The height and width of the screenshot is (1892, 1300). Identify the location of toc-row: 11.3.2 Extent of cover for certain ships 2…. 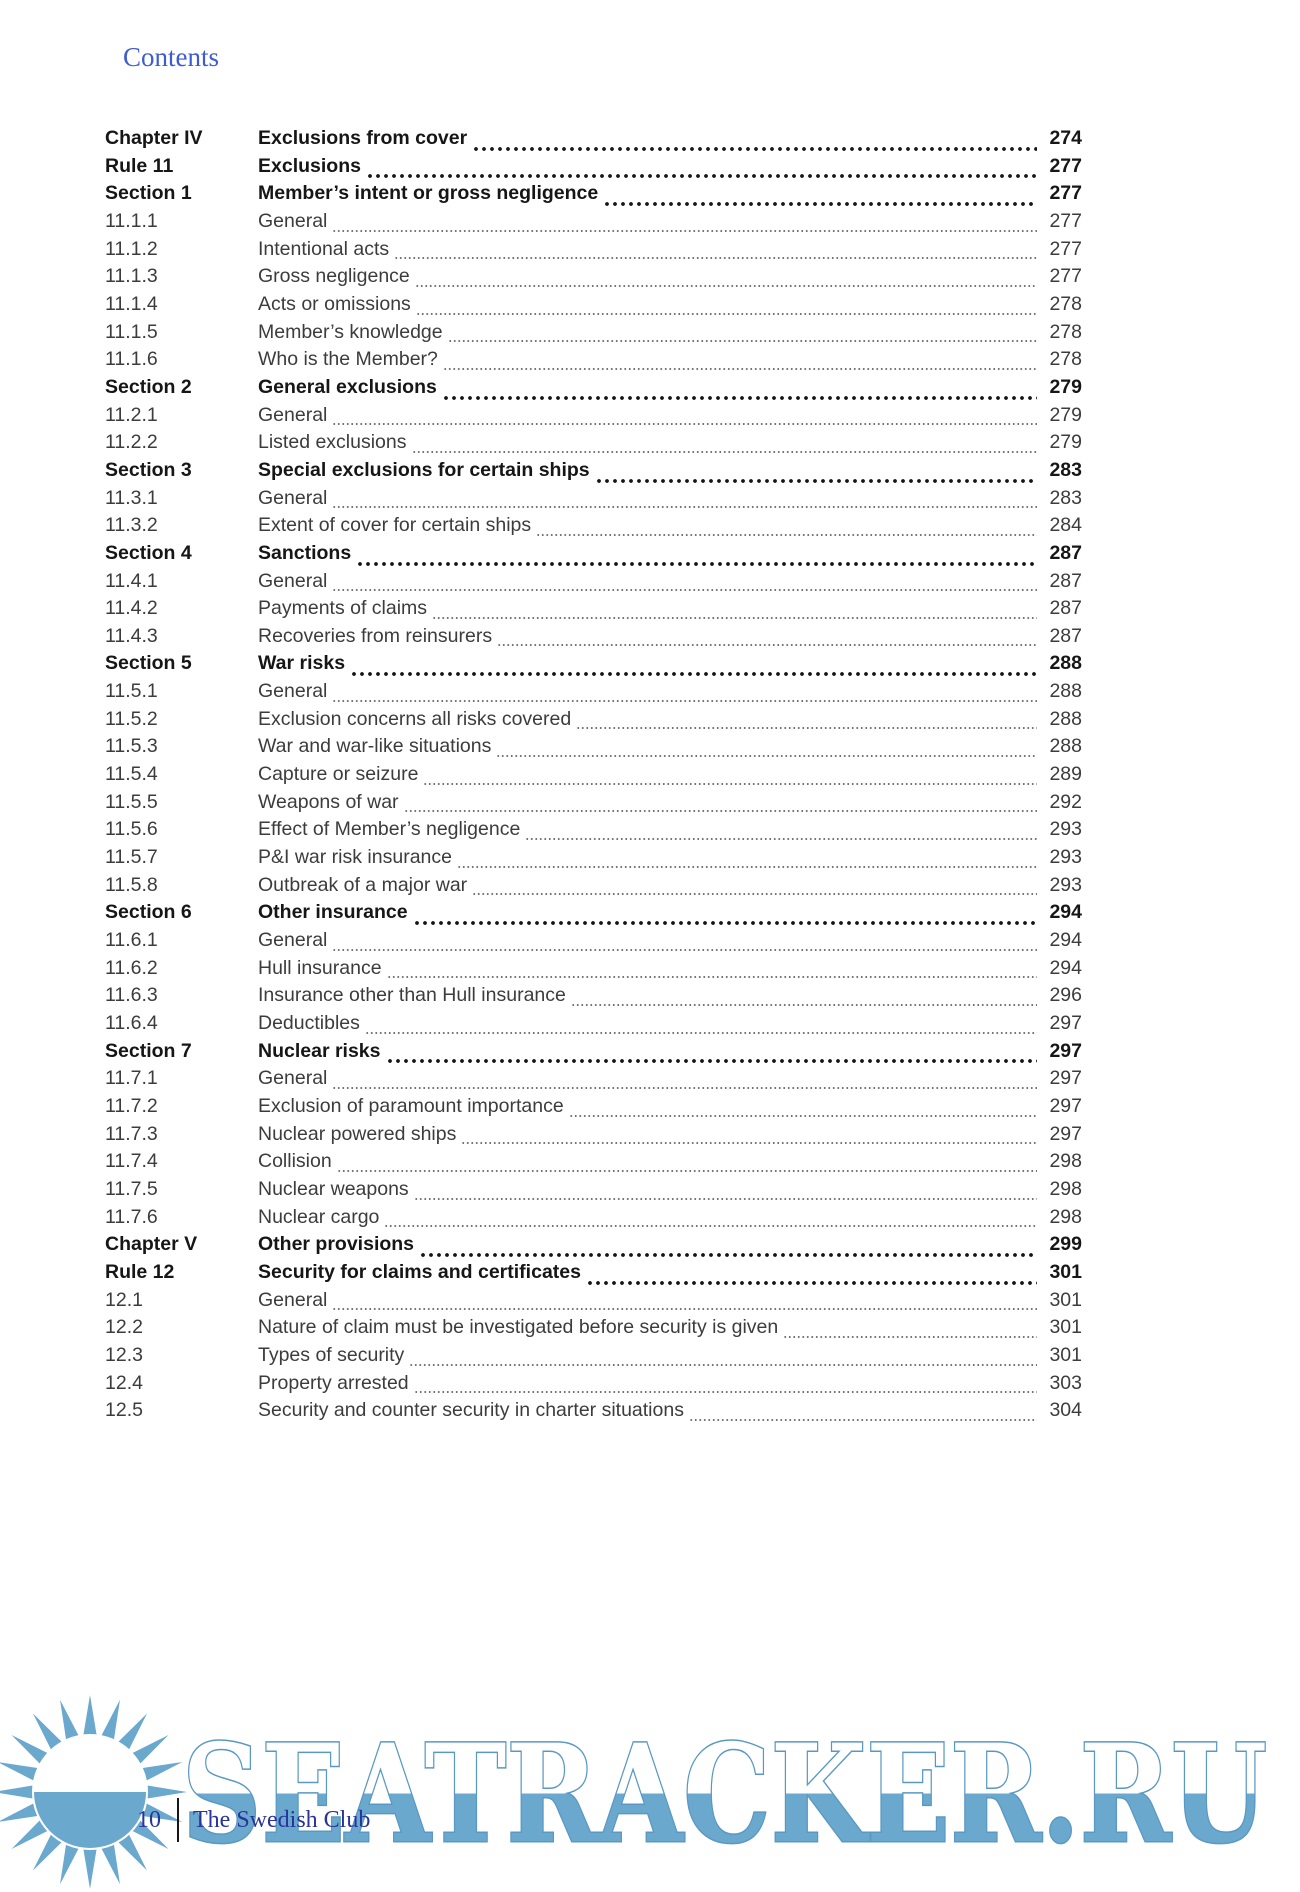
(593, 528).